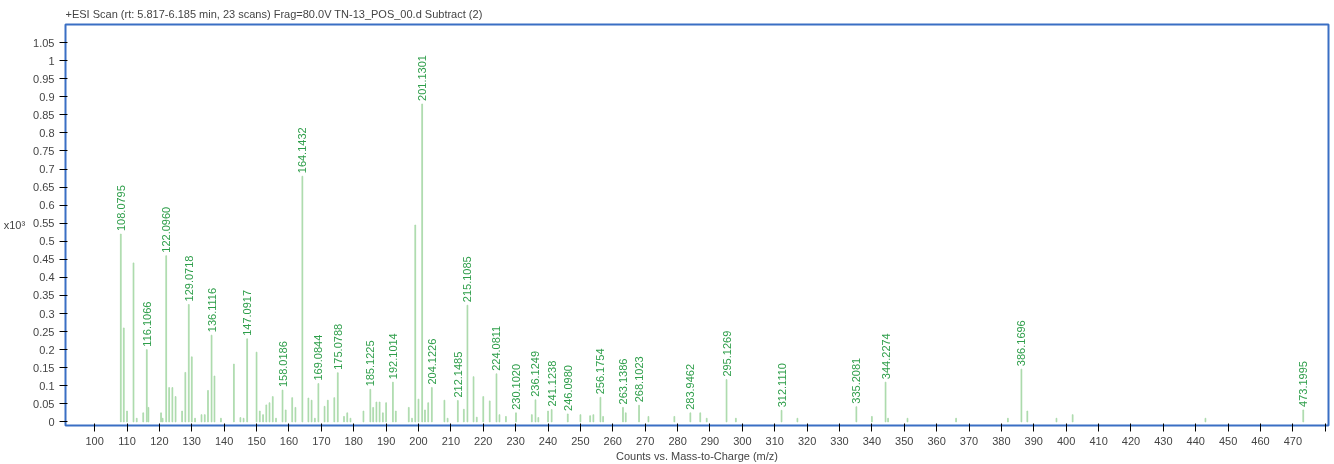 The height and width of the screenshot is (464, 1334). What do you see at coordinates (622, 381) in the screenshot?
I see `annotation: 263.1386` at bounding box center [622, 381].